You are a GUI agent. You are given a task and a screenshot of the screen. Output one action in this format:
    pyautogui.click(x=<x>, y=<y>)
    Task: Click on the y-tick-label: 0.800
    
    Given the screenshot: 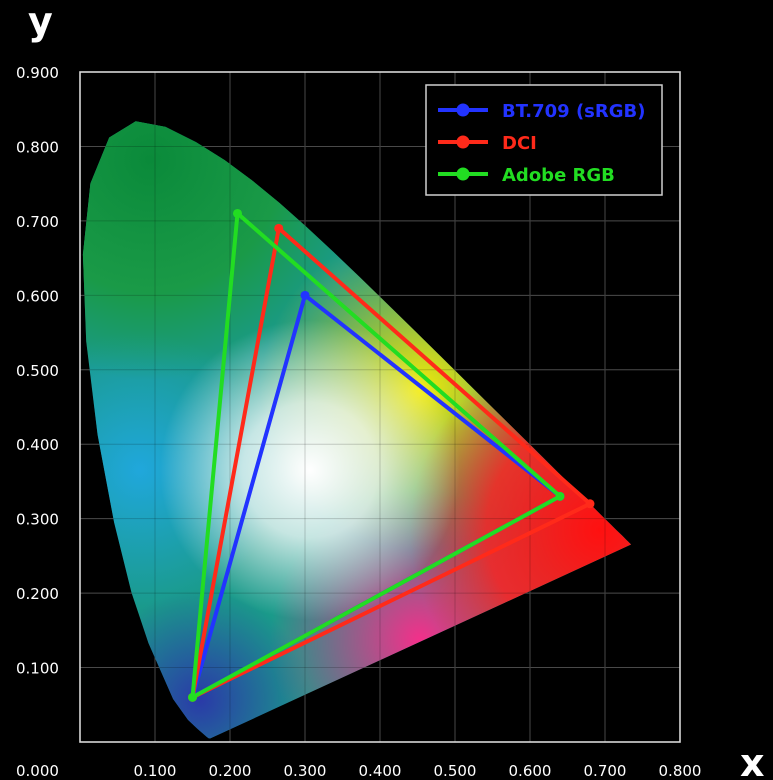 What is the action you would take?
    pyautogui.click(x=37, y=147)
    